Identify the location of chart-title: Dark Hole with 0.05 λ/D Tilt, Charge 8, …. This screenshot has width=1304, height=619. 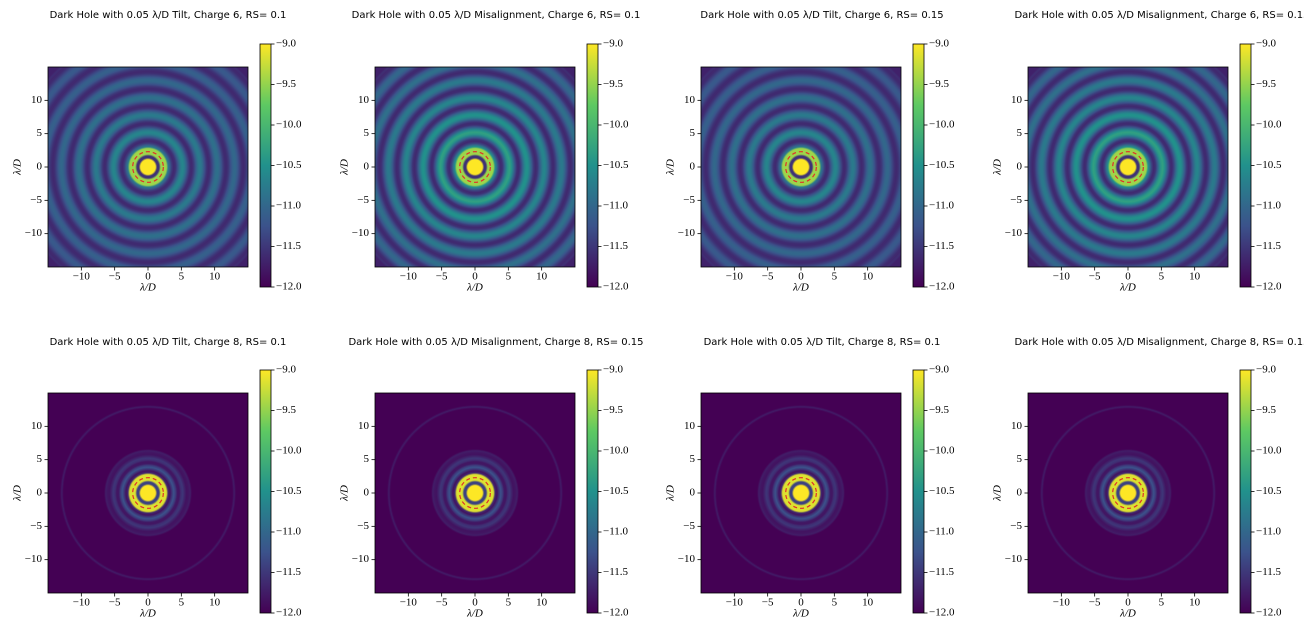
(822, 342).